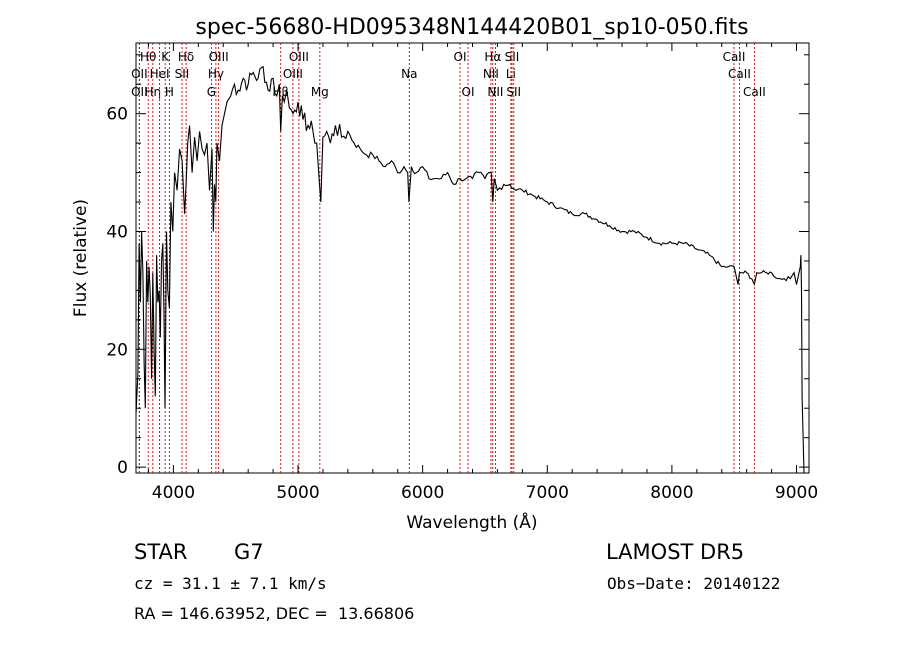 The width and height of the screenshot is (900, 649). I want to click on line-marker-label: Hθ, so click(148, 57).